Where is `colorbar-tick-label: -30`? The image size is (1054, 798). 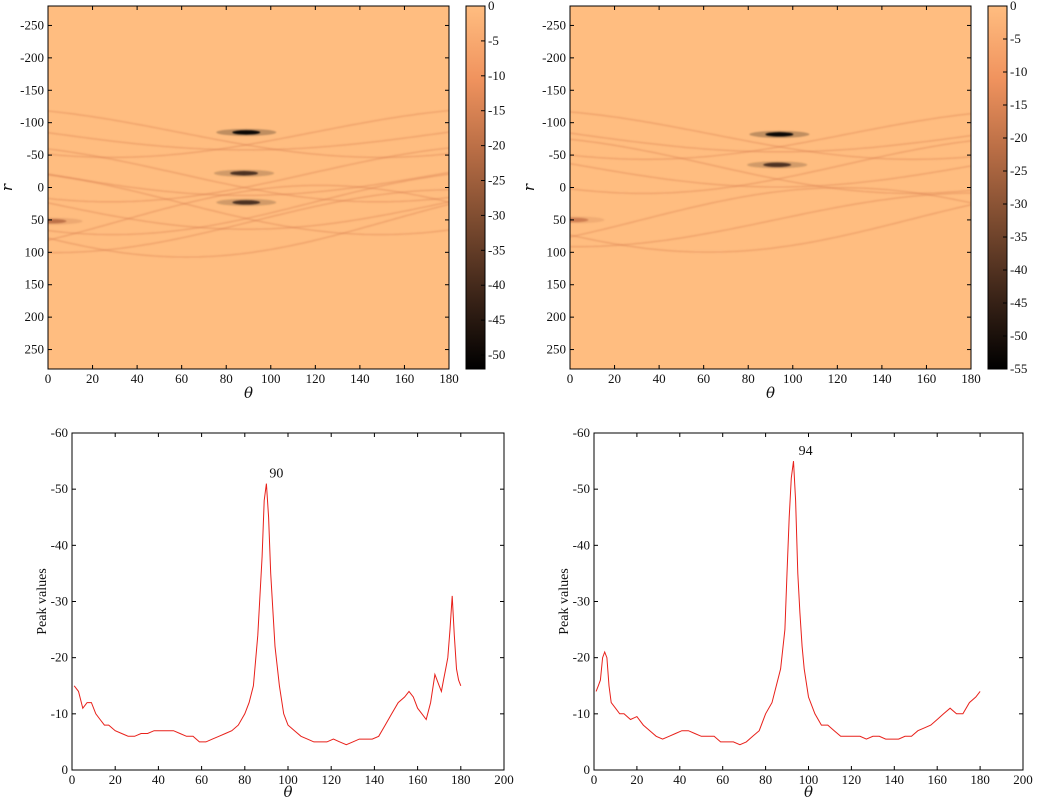 colorbar-tick-label: -30 is located at coordinates (1018, 203).